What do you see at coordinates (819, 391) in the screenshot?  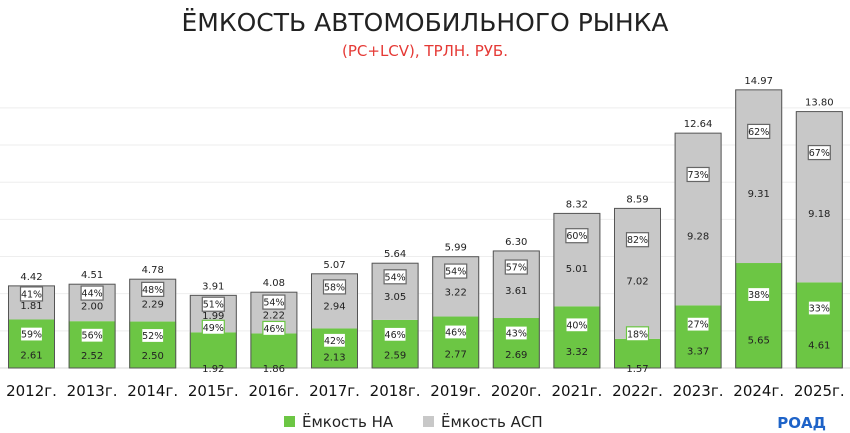 I see `x-tick-label: 2025г.` at bounding box center [819, 391].